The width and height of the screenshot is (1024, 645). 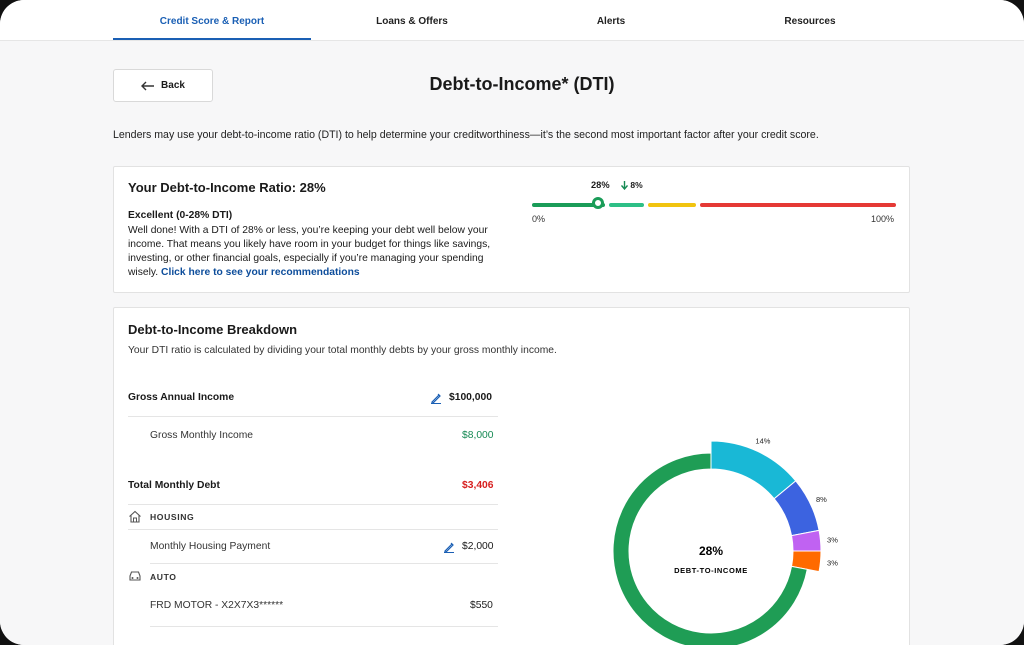 What do you see at coordinates (762, 442) in the screenshot?
I see `donut-slice-label: 14%` at bounding box center [762, 442].